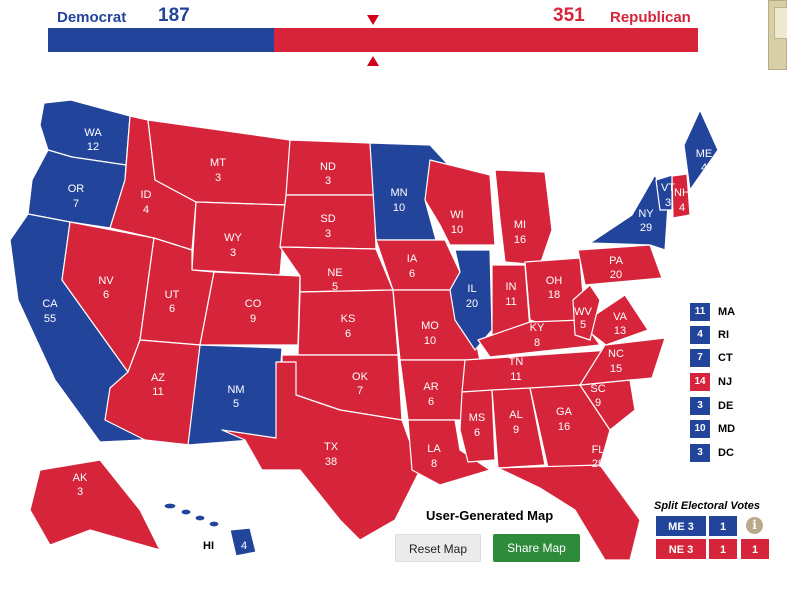 The width and height of the screenshot is (787, 603). Describe the element at coordinates (477, 426) in the screenshot. I see `state-ms` at that location.